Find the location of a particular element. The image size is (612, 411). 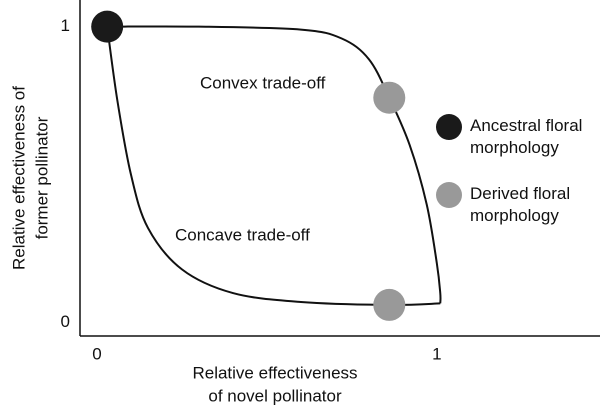

y-tick-label: 0 is located at coordinates (65, 321).